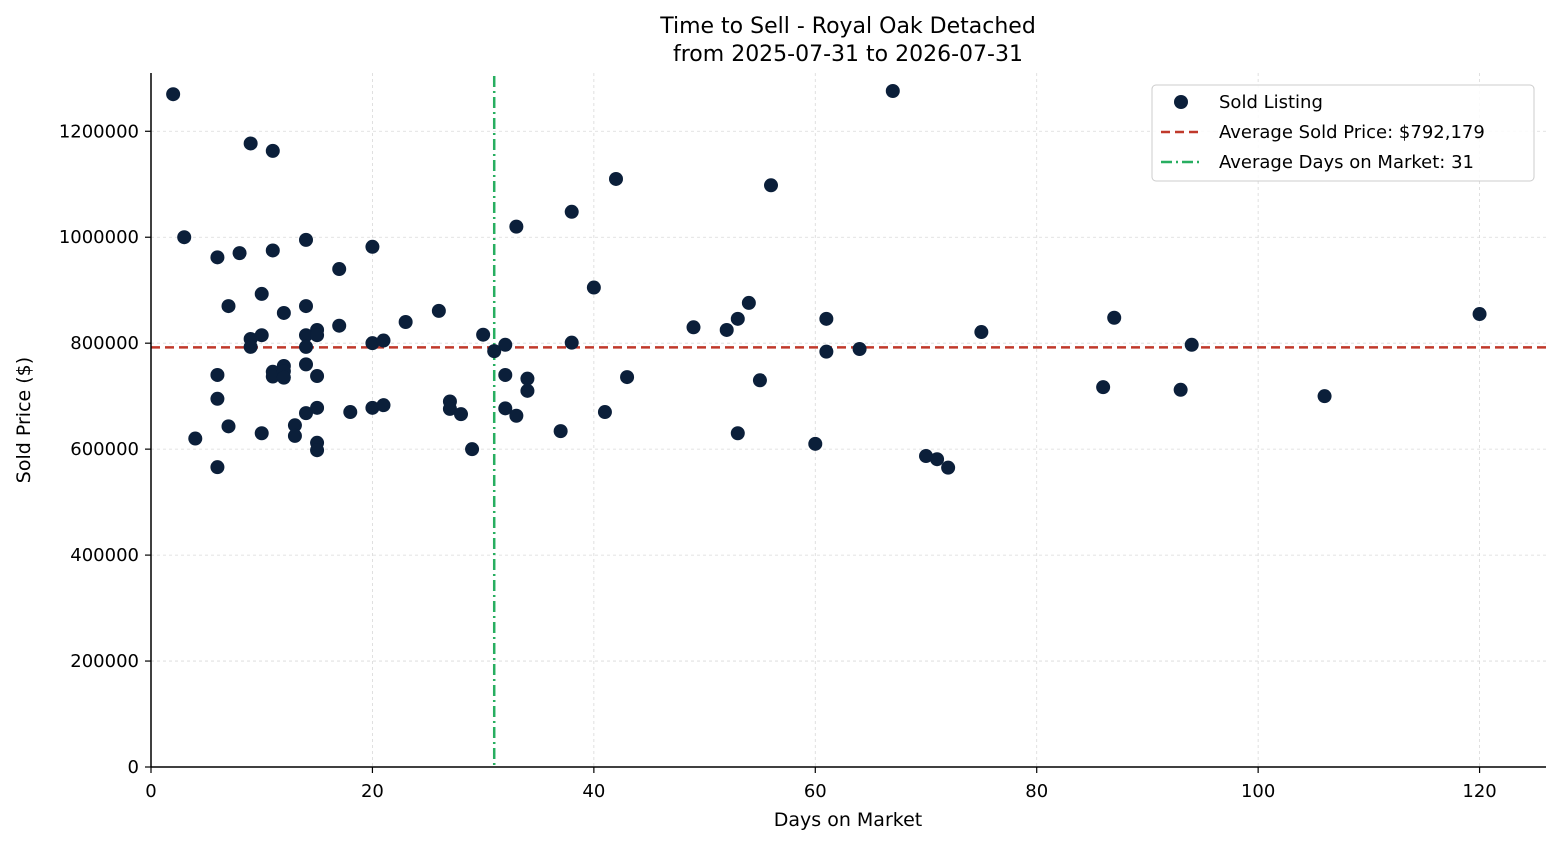 This screenshot has width=1560, height=845. I want to click on x-axis-ticks: 0 20 40 60 80 100 120, so click(821, 784).